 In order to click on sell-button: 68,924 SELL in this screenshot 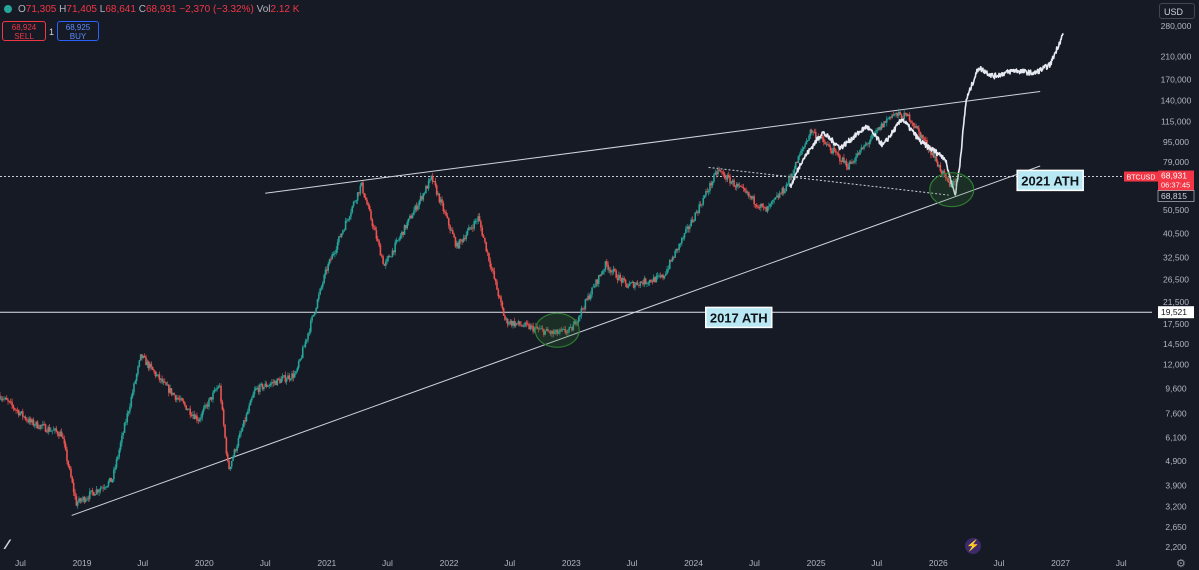, I will do `click(24, 31)`.